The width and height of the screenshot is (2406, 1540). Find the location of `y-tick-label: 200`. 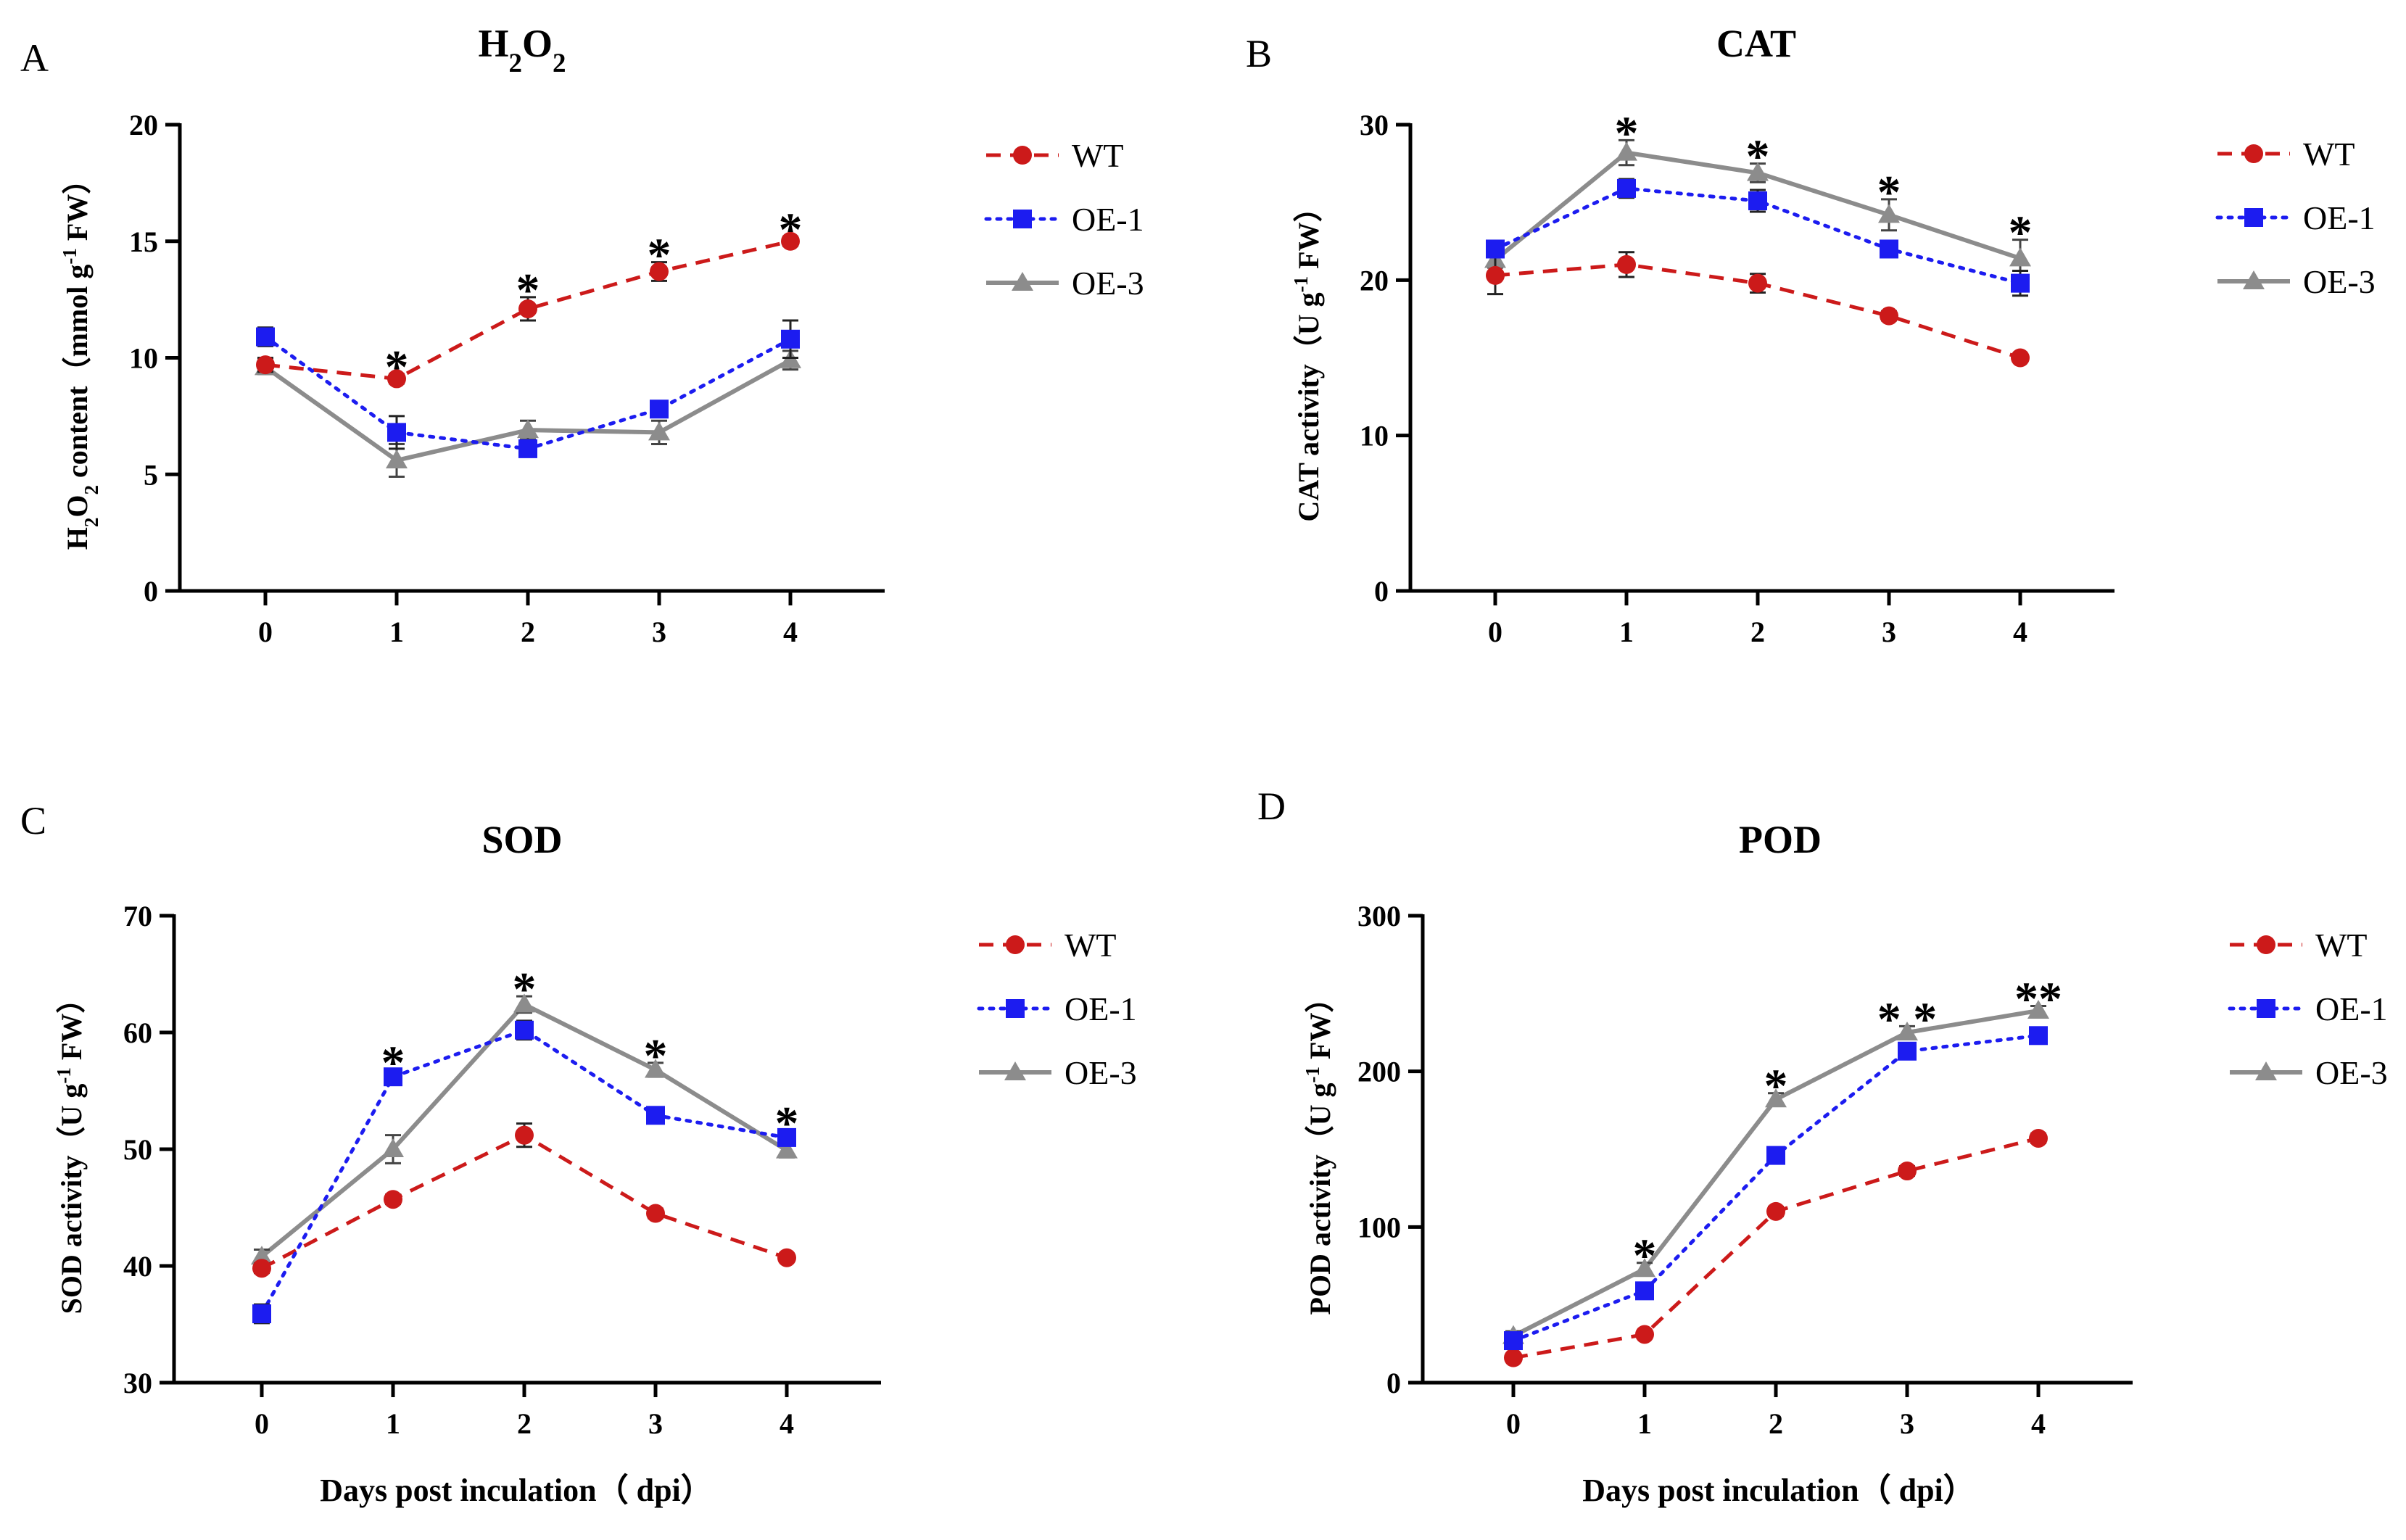

y-tick-label: 200 is located at coordinates (1379, 1072).